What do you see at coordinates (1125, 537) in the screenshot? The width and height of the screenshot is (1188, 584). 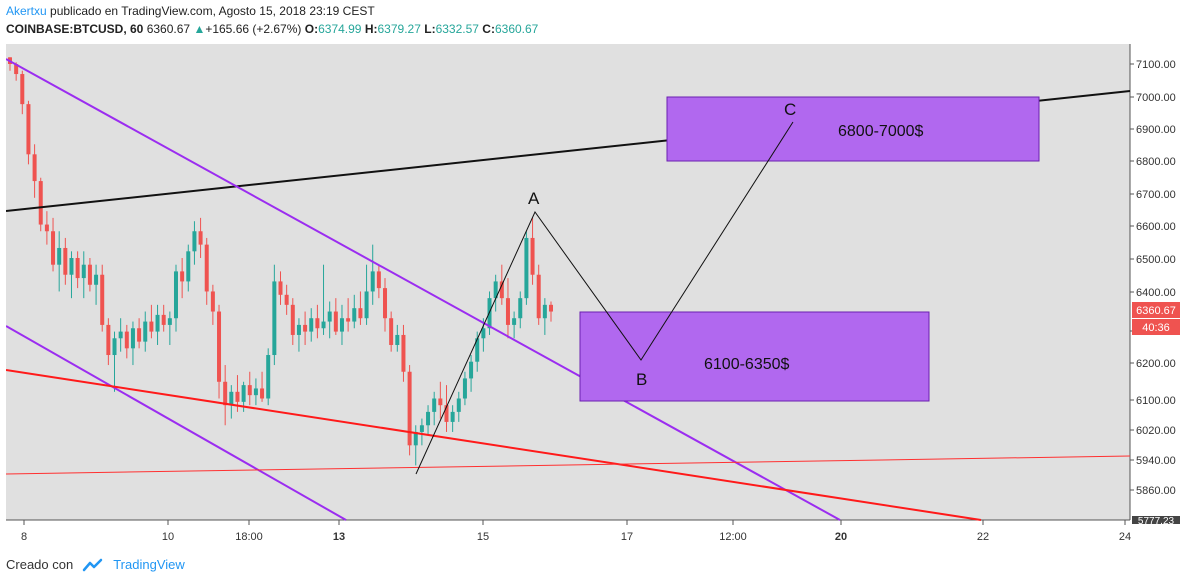 I see `x-tick-label: 24` at bounding box center [1125, 537].